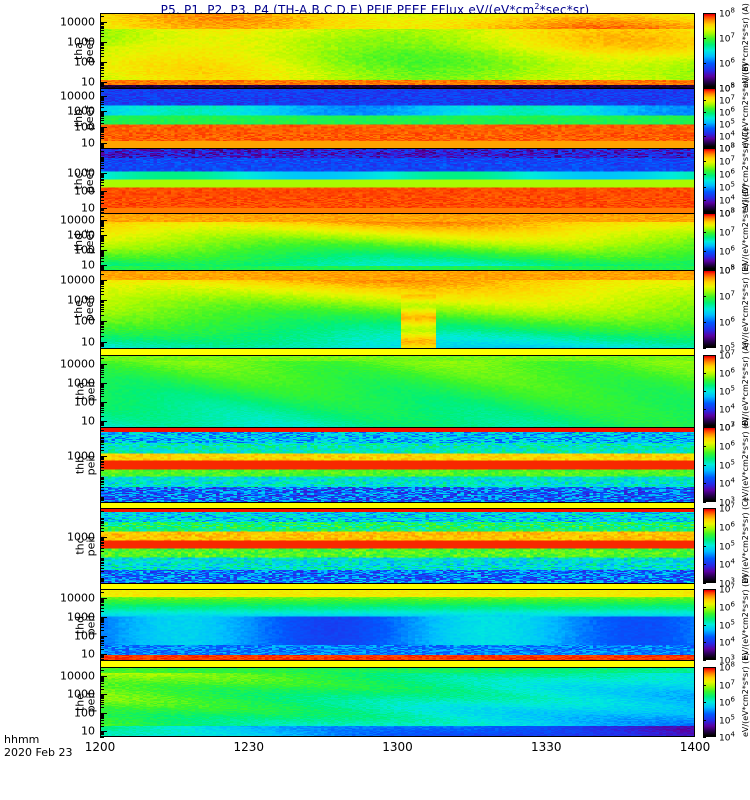 The width and height of the screenshot is (750, 800). I want to click on ytick-the-peif-10000: 10000, so click(77, 676).